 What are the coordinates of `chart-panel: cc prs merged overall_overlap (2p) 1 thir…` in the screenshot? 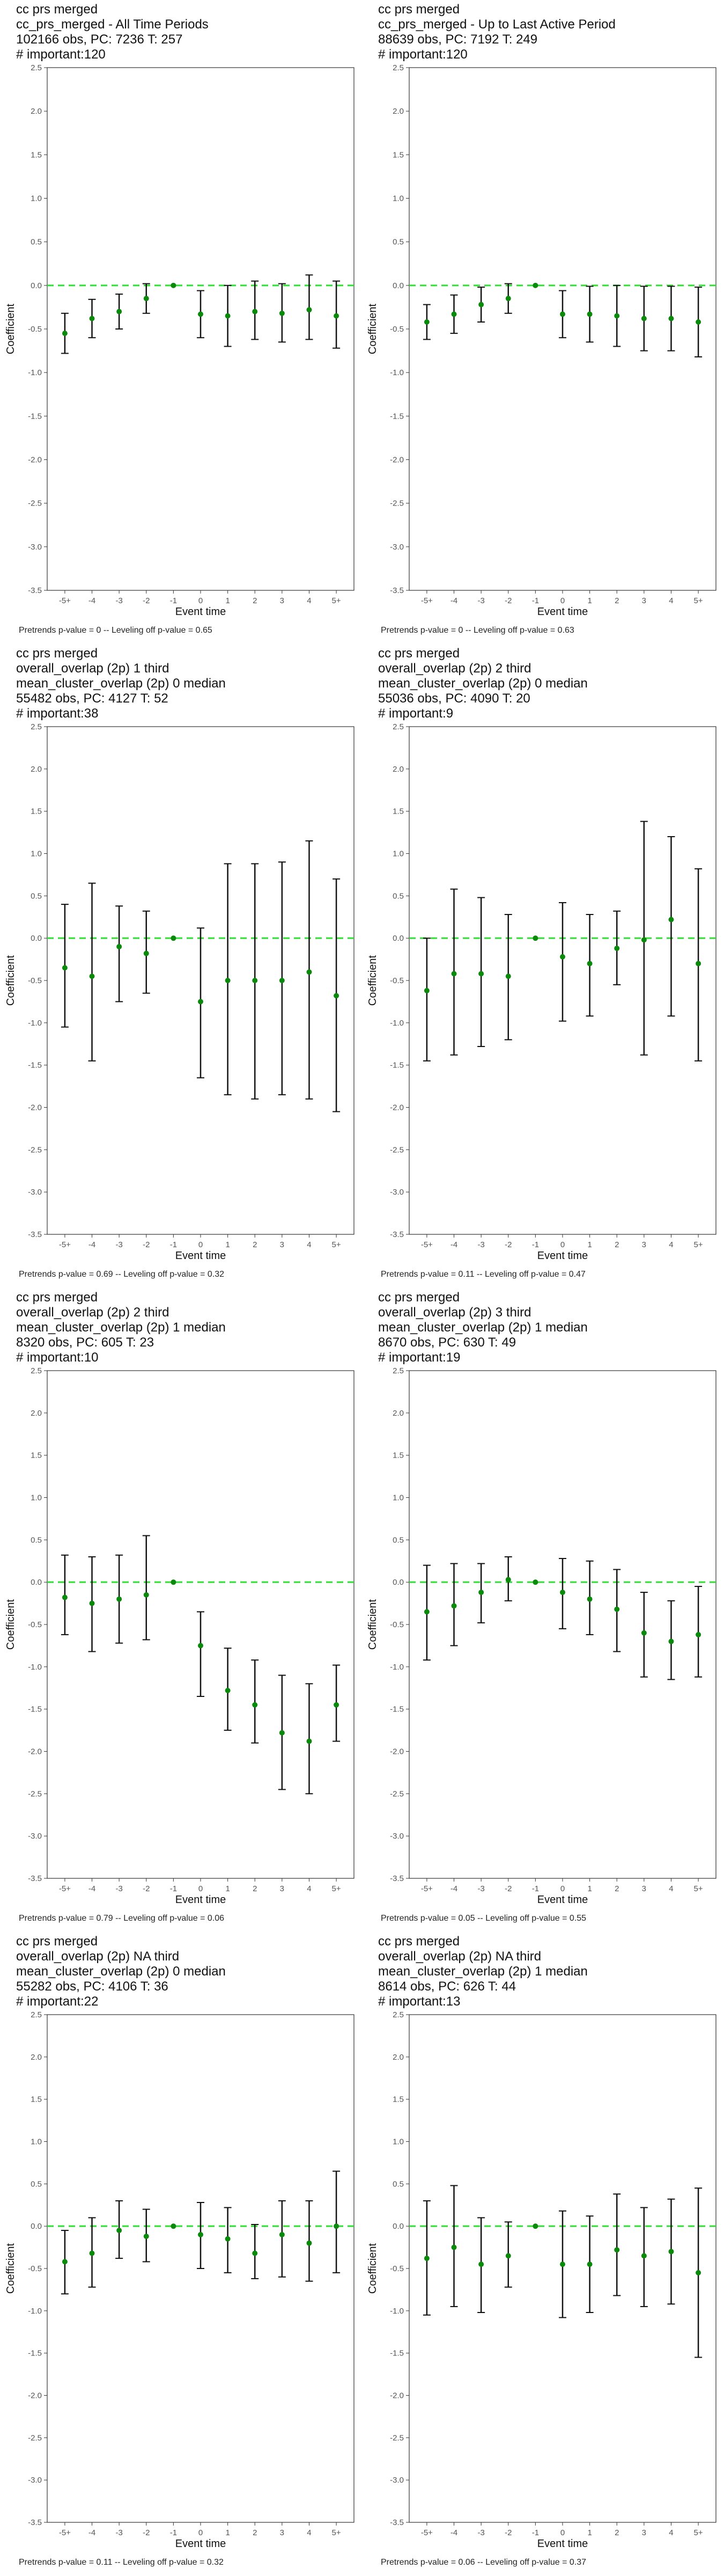 It's located at (181, 966).